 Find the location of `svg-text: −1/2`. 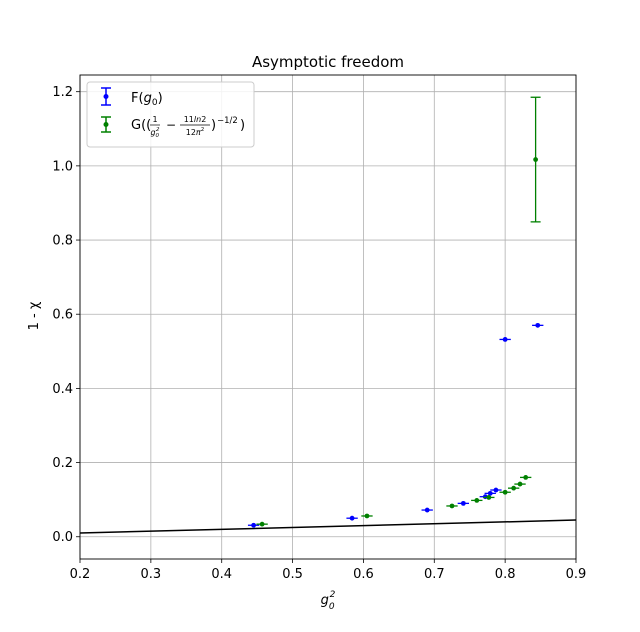

svg-text: −1/2 is located at coordinates (227, 121).